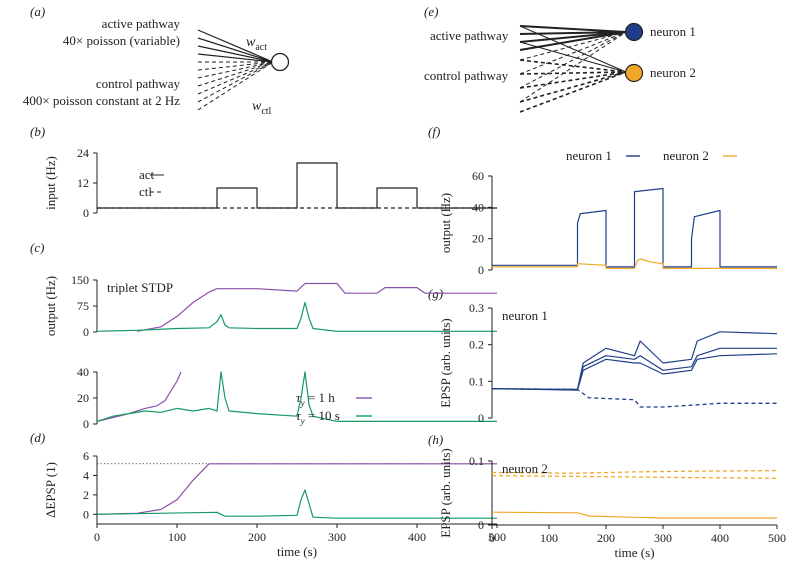  I want to click on chart-d-xtick-label: 300, so click(337, 537).